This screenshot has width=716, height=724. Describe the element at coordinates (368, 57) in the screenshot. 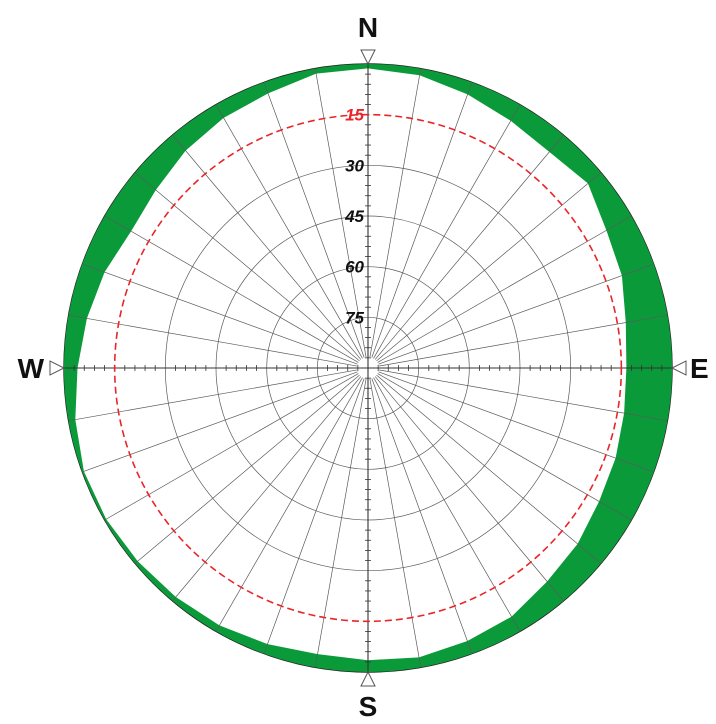

I see `north-tick-marker` at that location.